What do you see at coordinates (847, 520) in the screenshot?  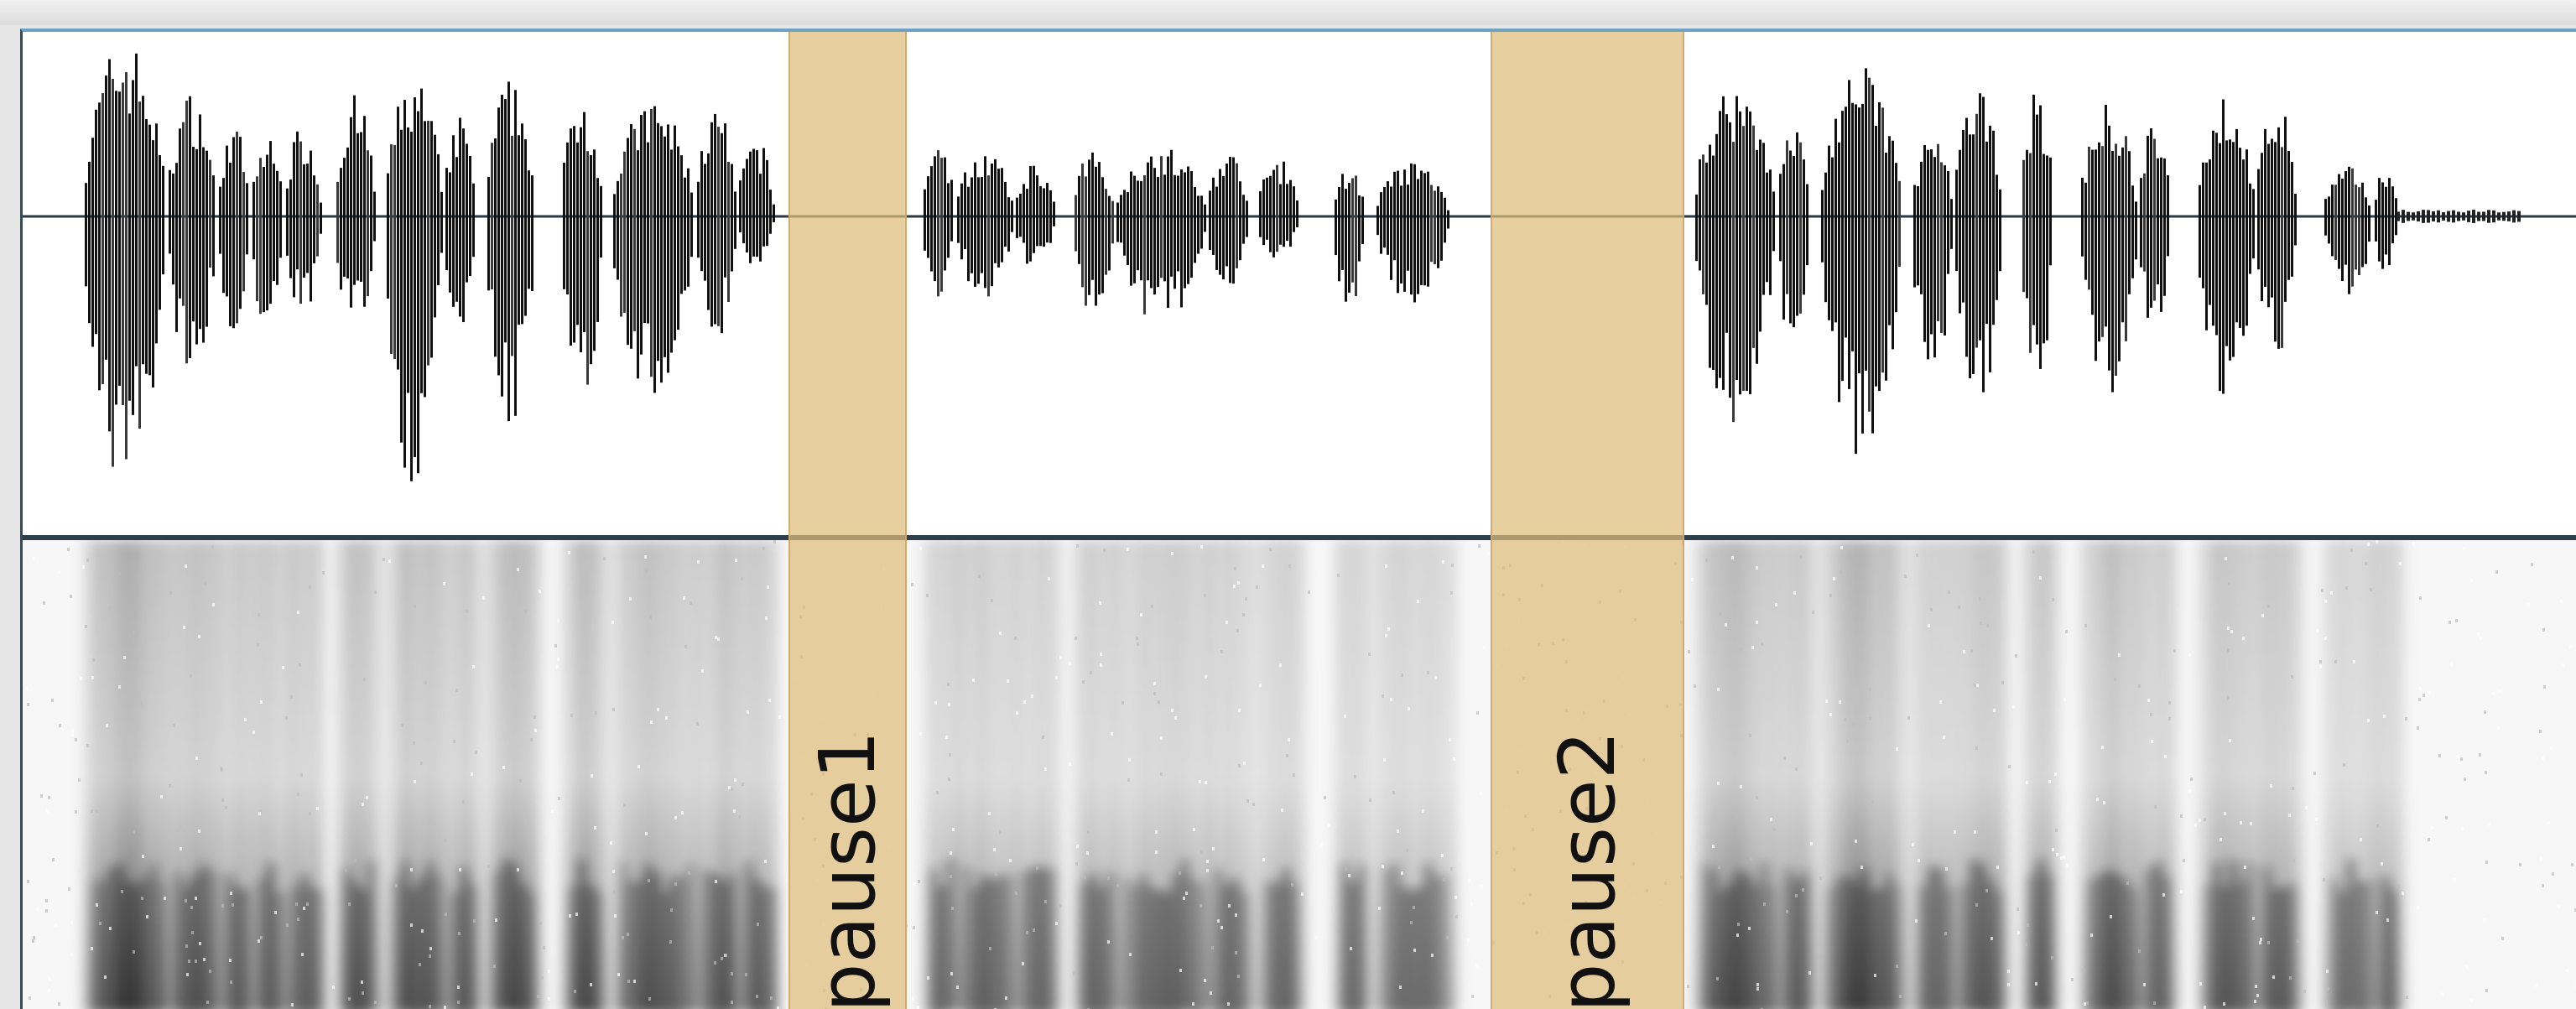 I see `pause-region-1: pause1` at bounding box center [847, 520].